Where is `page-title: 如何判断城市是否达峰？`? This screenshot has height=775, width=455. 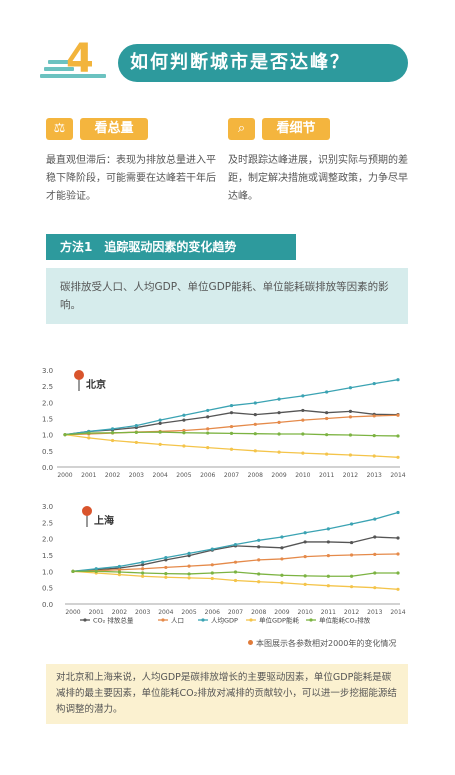 page-title: 如何判断城市是否达峰？ is located at coordinates (263, 63).